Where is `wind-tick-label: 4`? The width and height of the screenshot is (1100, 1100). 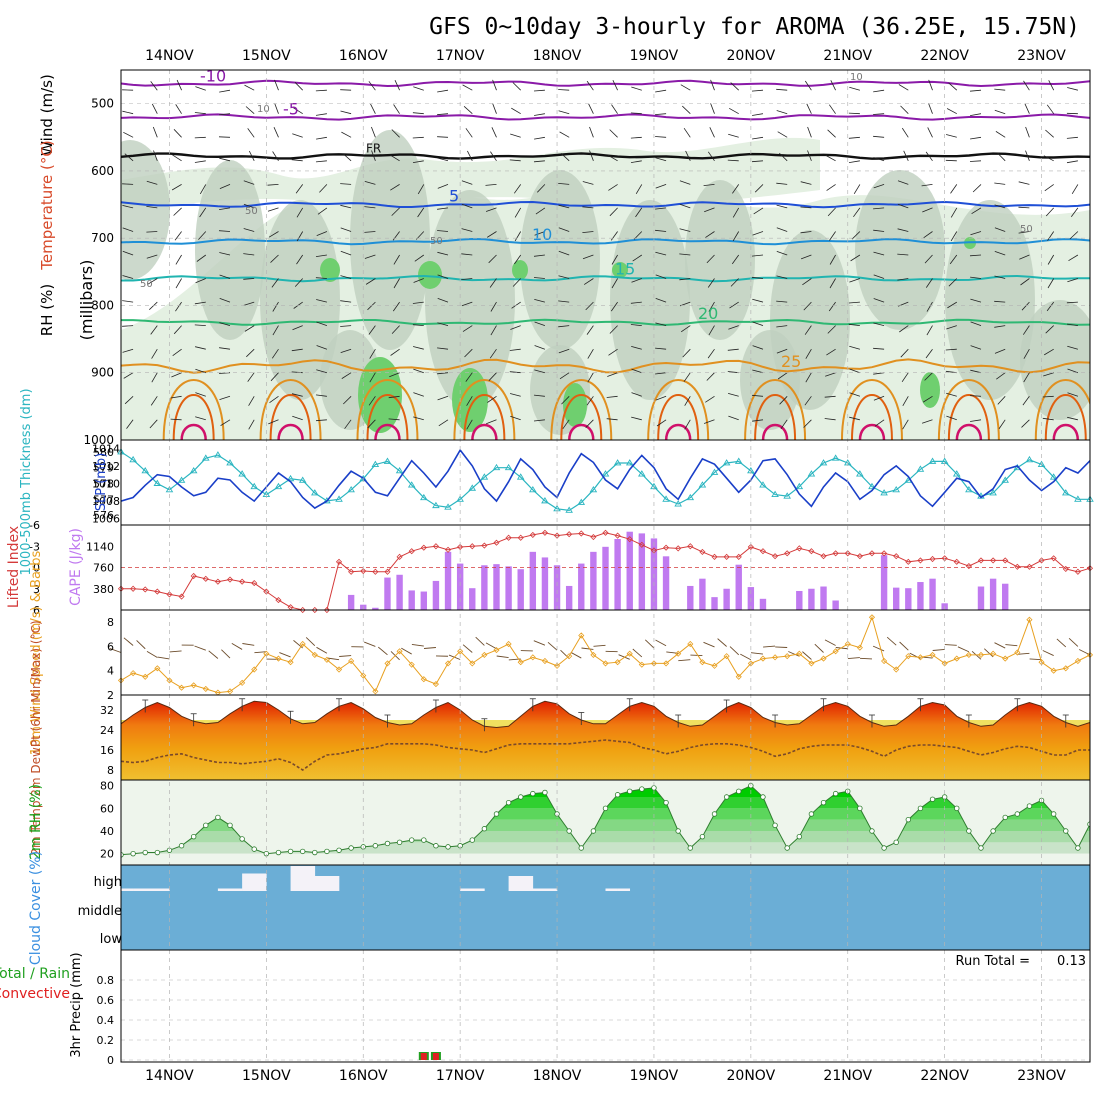
wind-tick-label: 4 is located at coordinates (110, 671).